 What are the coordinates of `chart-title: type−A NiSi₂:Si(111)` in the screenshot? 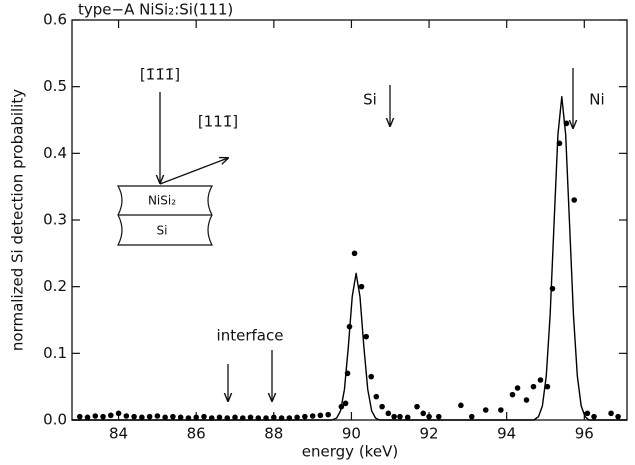 It's located at (155, 10).